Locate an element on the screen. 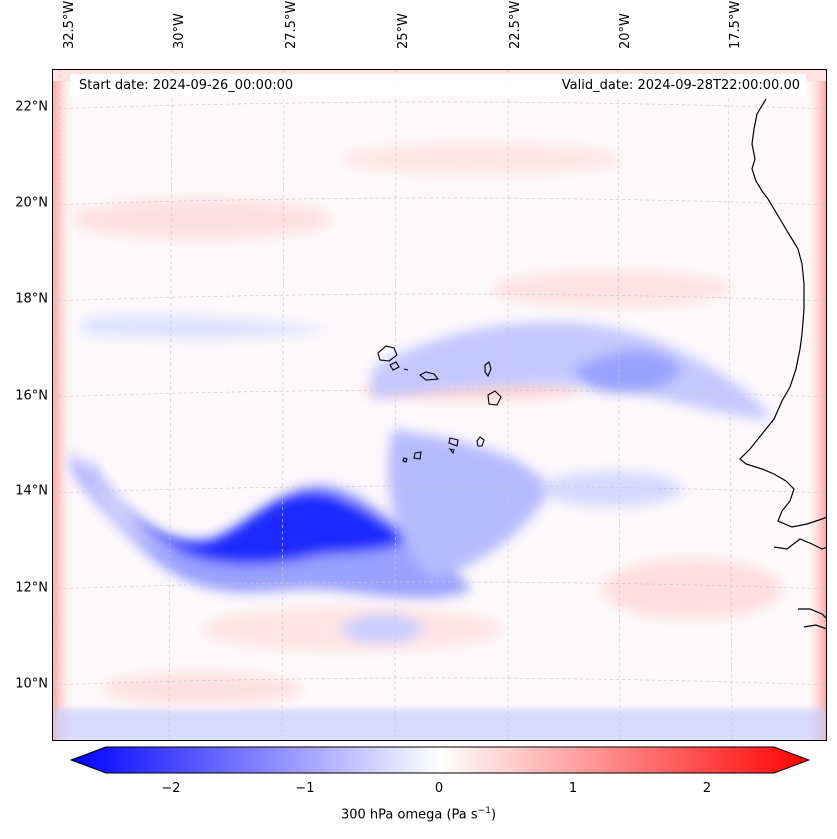 This screenshot has height=839, width=837. lon-label-text: 17.5°W is located at coordinates (735, 24).